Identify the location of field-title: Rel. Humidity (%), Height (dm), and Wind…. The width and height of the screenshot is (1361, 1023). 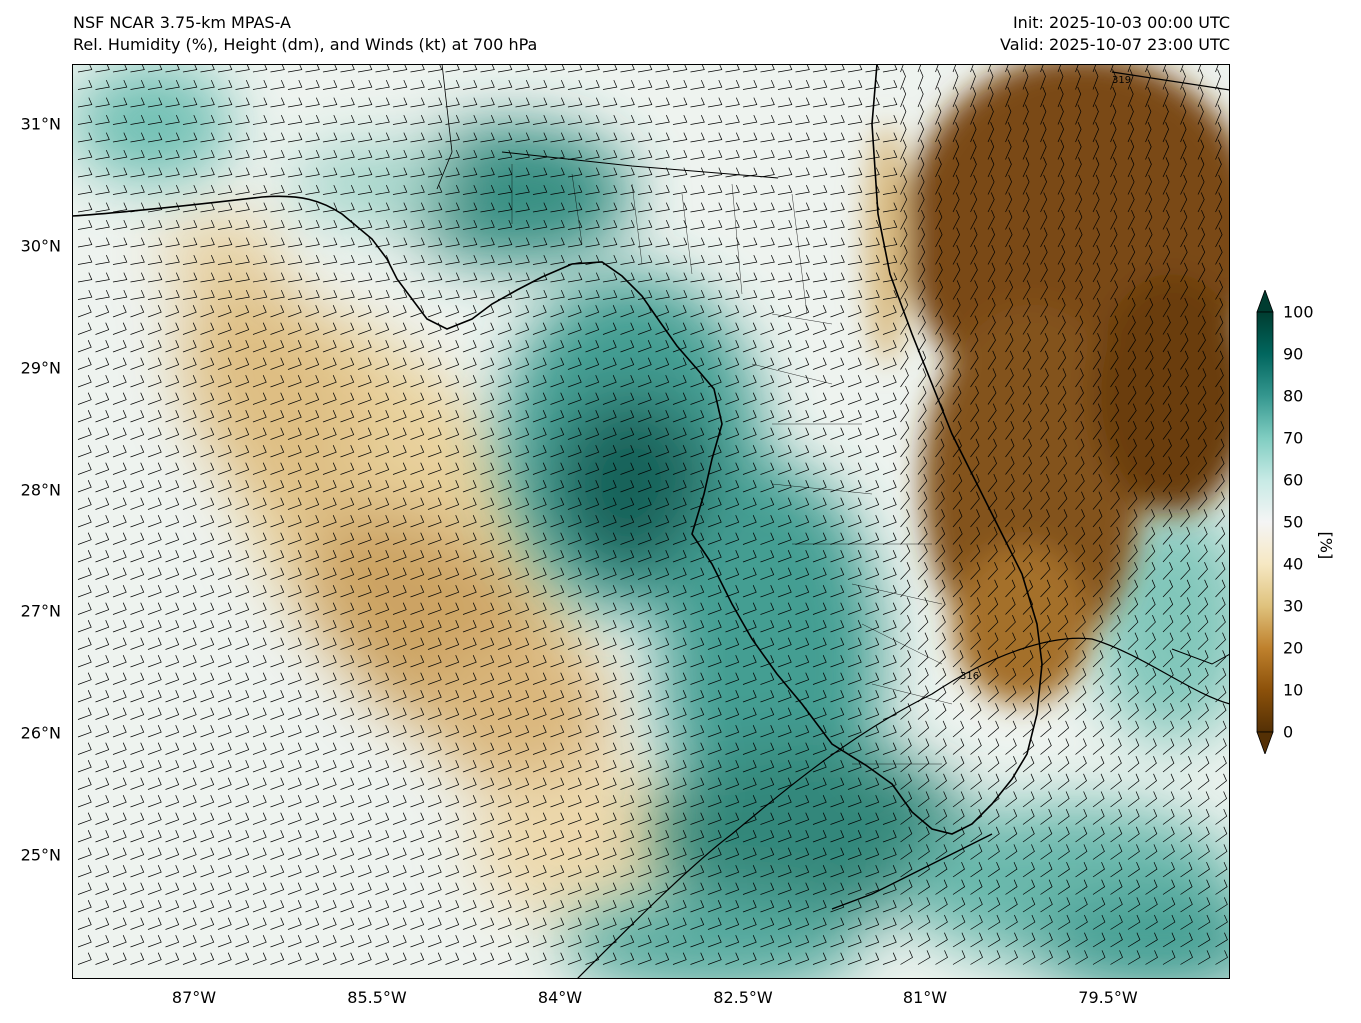
(305, 44).